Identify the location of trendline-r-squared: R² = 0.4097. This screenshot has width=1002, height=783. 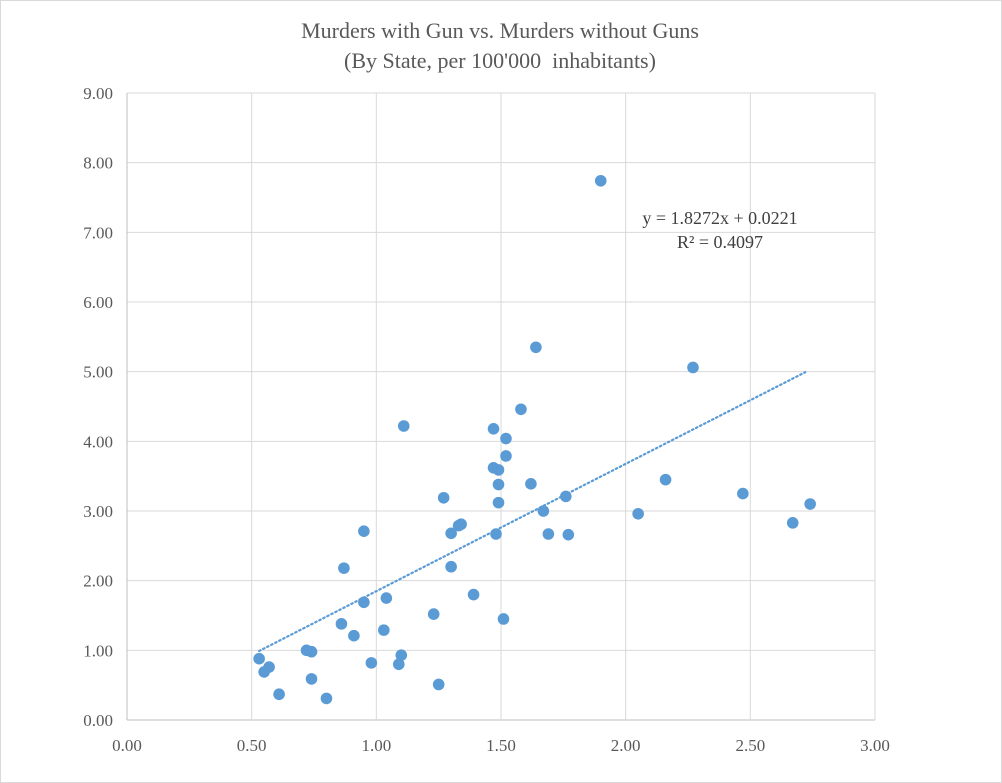
(720, 242).